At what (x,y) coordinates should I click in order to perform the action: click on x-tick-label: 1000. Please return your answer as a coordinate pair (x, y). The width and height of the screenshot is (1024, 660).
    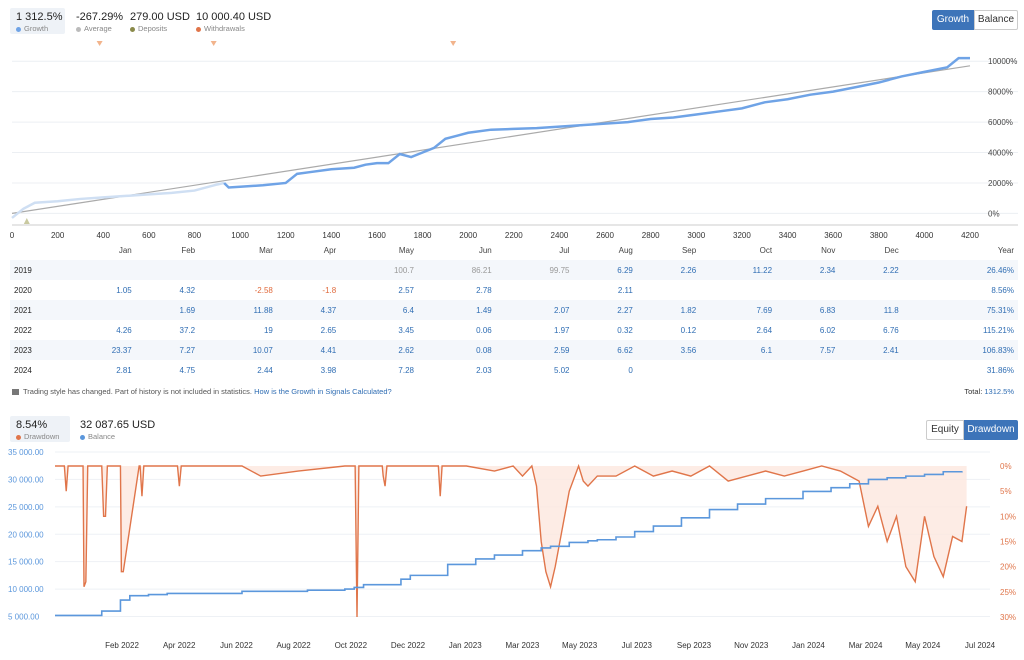
    Looking at the image, I should click on (240, 235).